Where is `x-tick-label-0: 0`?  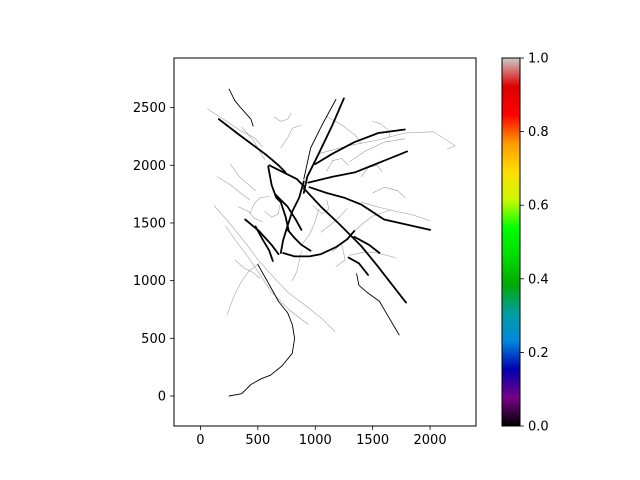 x-tick-label-0: 0 is located at coordinates (200, 440).